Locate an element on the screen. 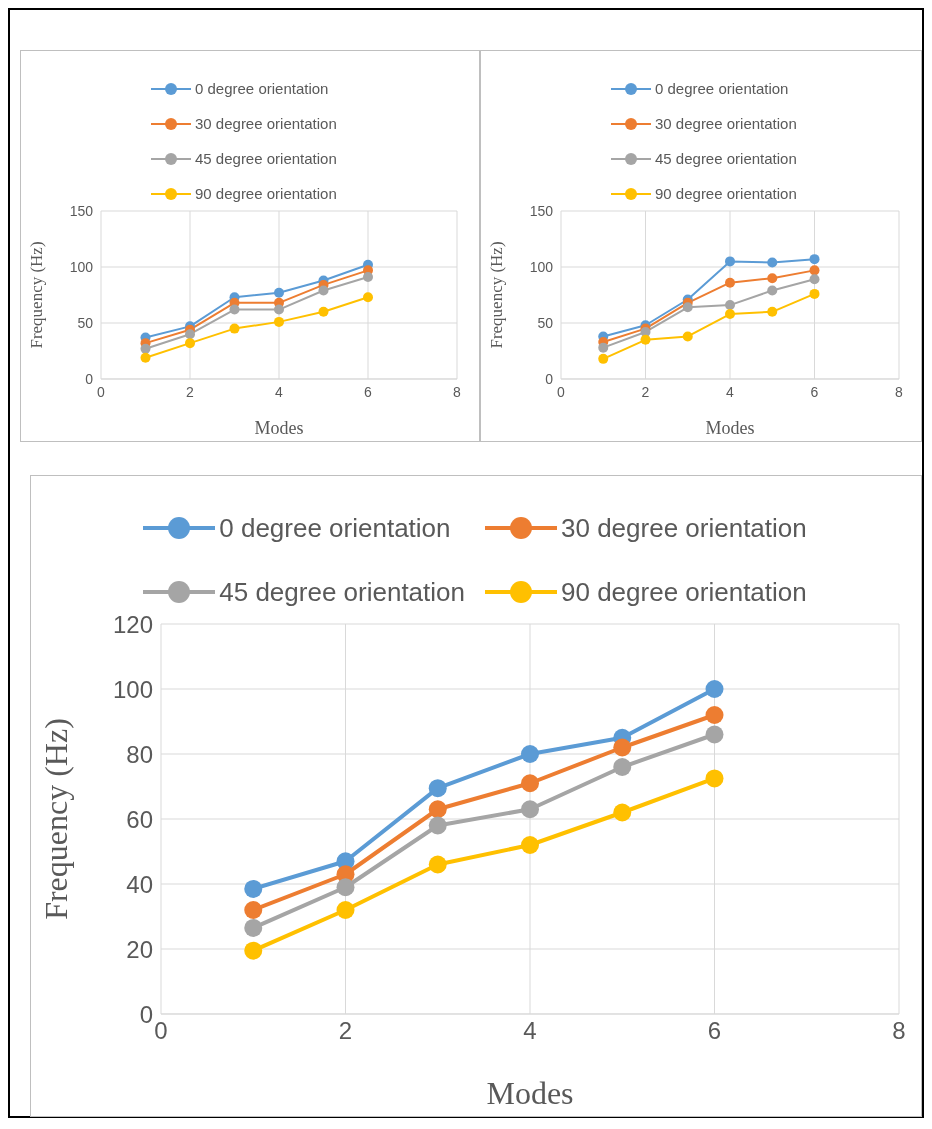 This screenshot has width=932, height=1129. y-tick-label: 40 is located at coordinates (139, 884).